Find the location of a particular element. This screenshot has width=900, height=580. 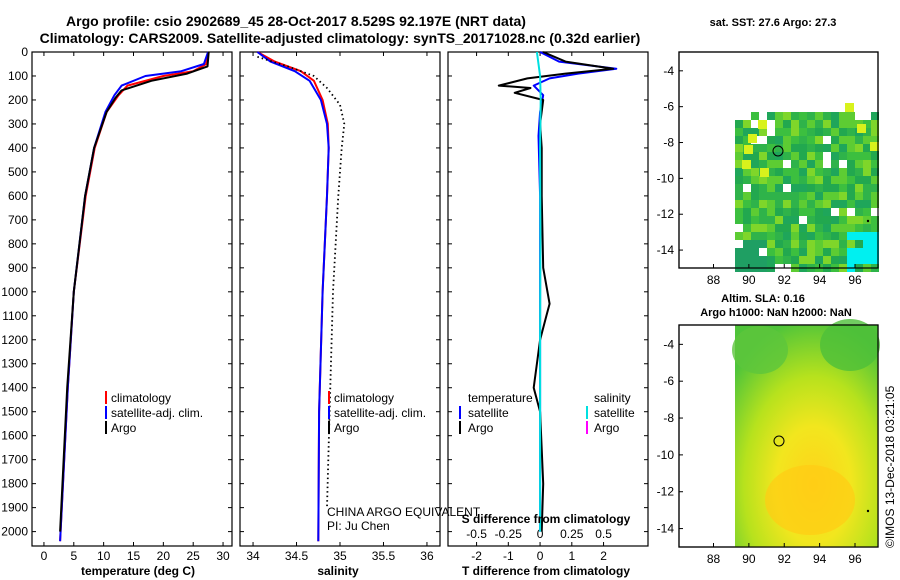

depth-tick-label: 0 is located at coordinates (24, 52).